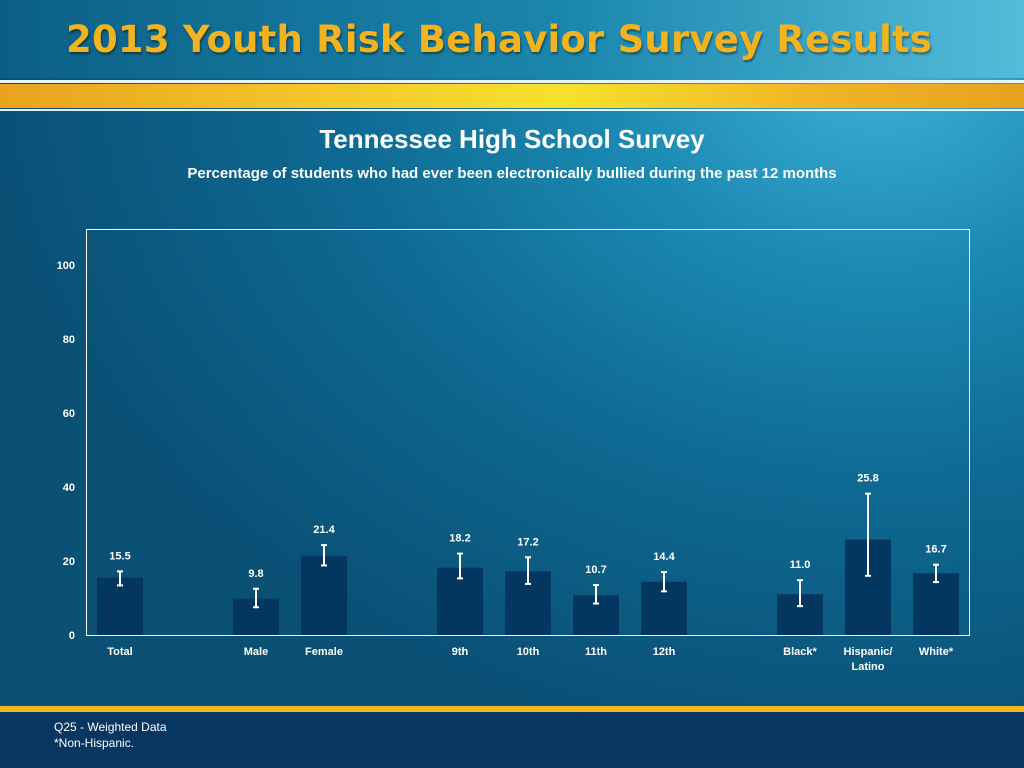  Describe the element at coordinates (936, 652) in the screenshot. I see `category-label: White*` at that location.